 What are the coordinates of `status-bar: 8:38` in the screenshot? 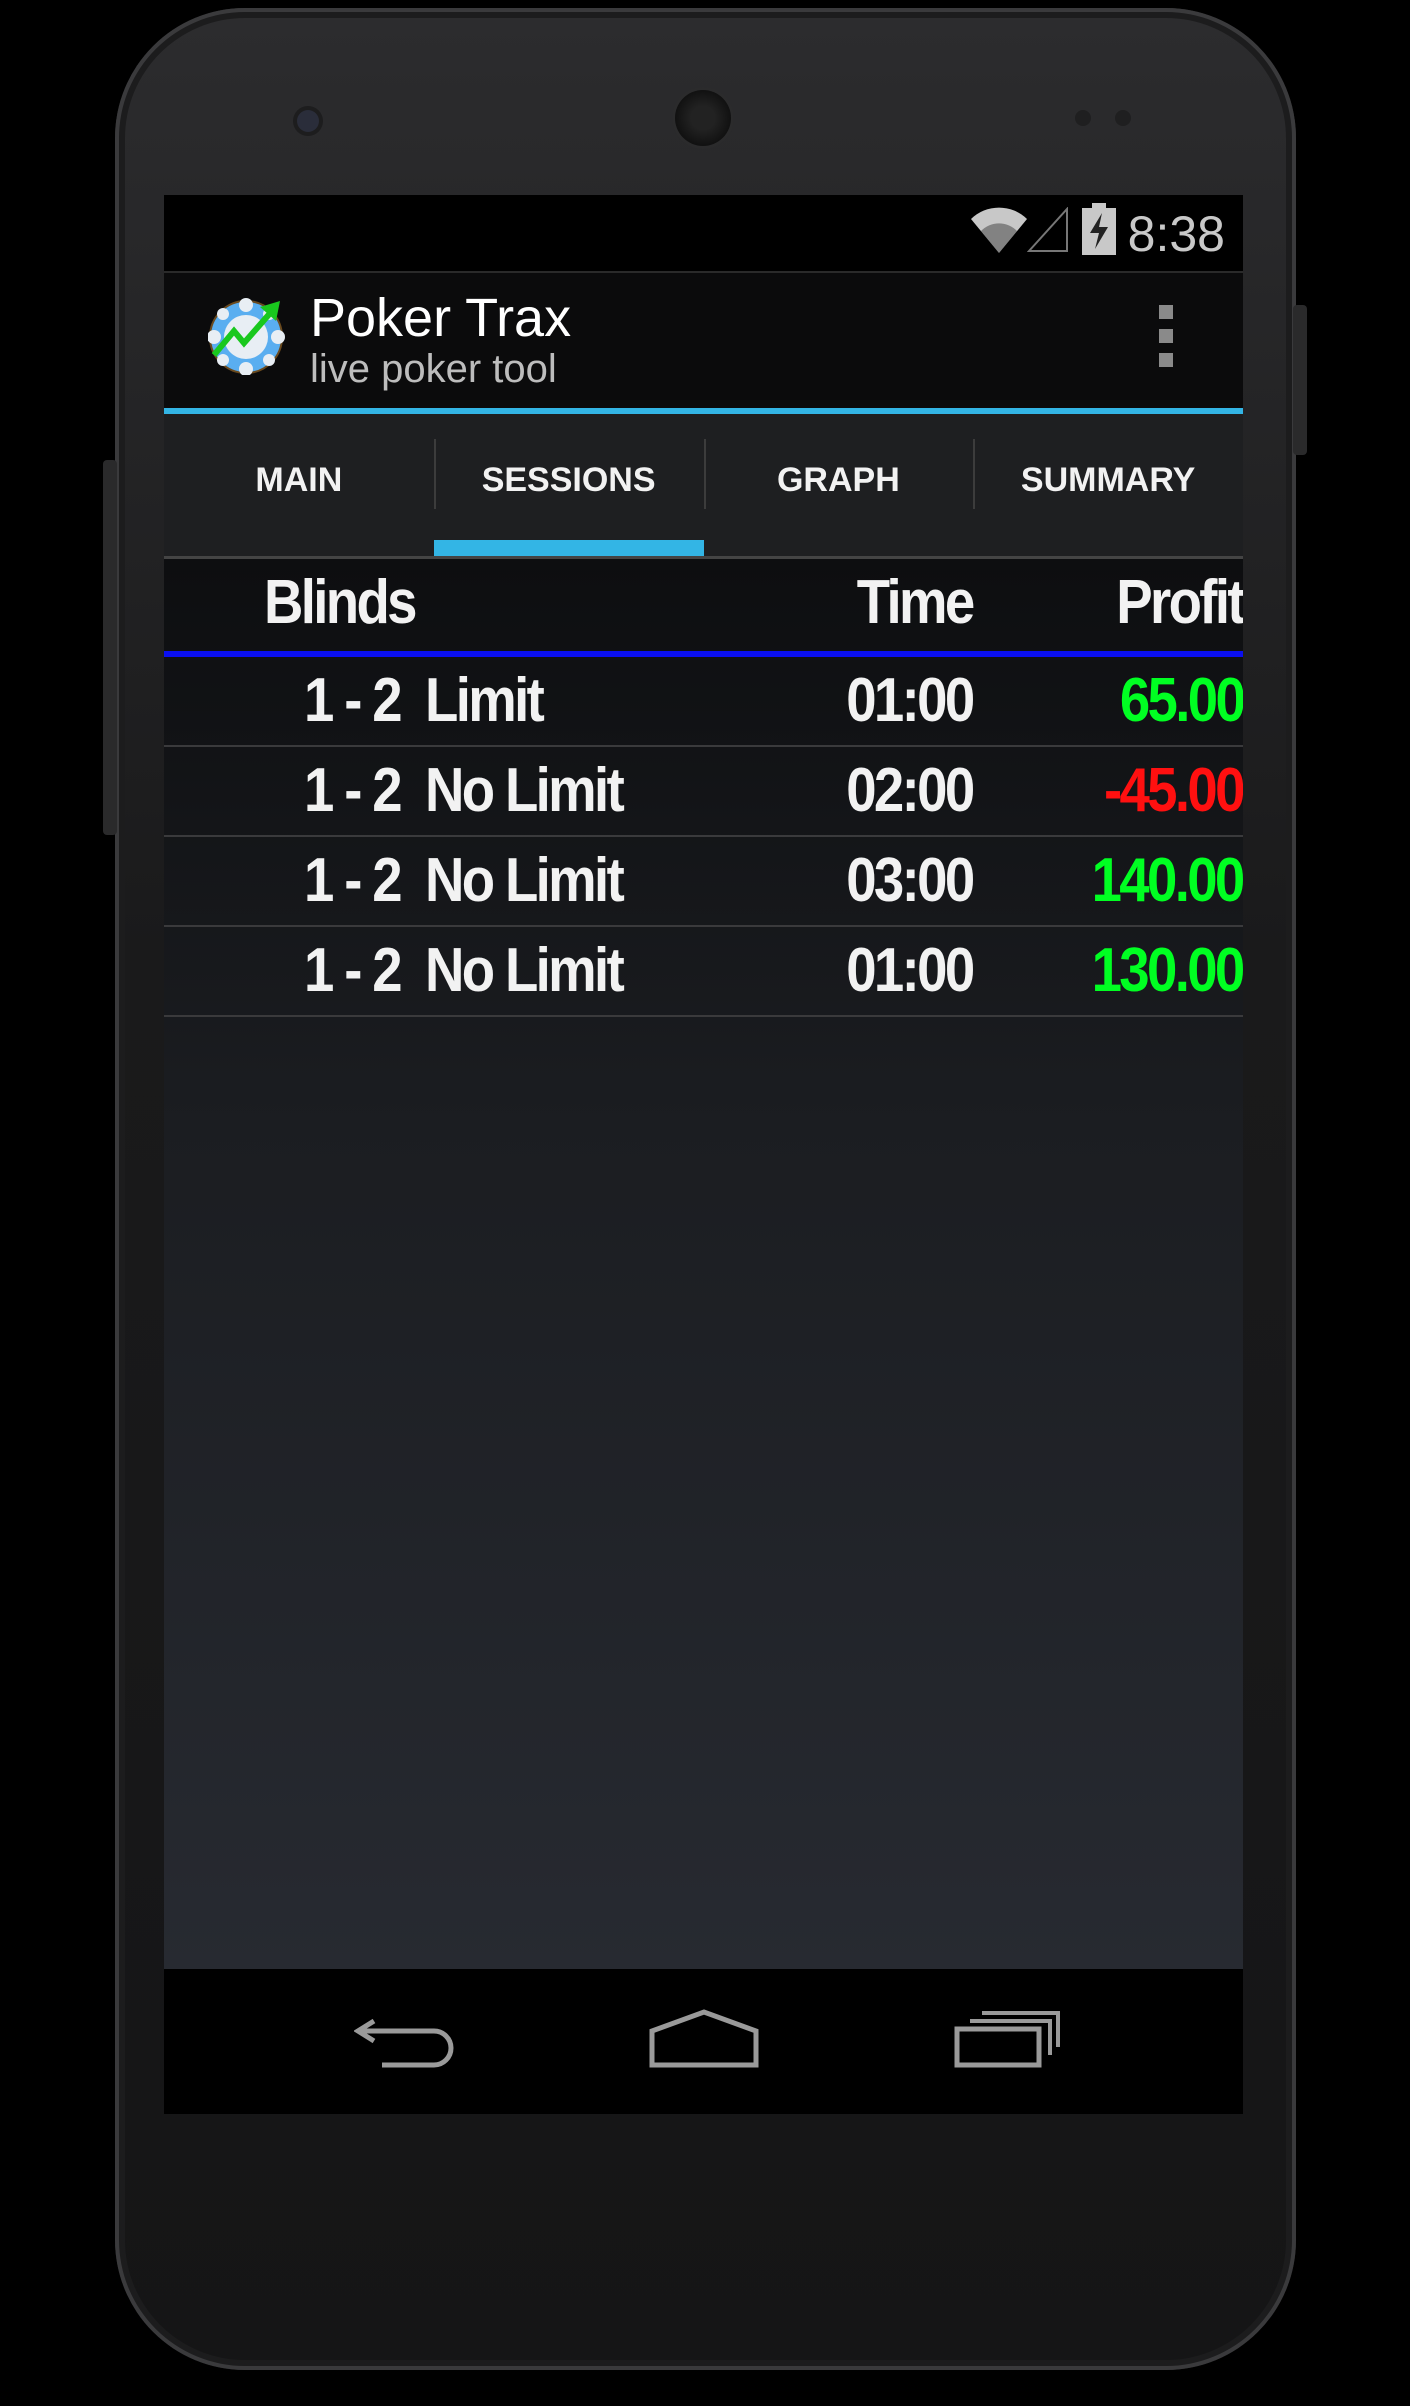 It's located at (703, 234).